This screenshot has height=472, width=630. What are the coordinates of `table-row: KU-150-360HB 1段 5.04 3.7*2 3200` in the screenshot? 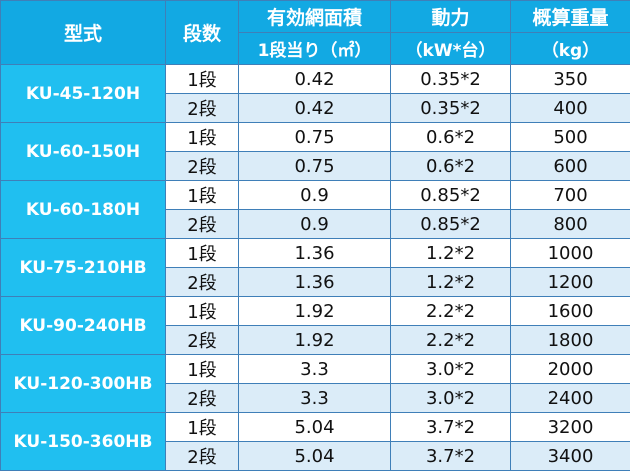 It's located at (315, 441).